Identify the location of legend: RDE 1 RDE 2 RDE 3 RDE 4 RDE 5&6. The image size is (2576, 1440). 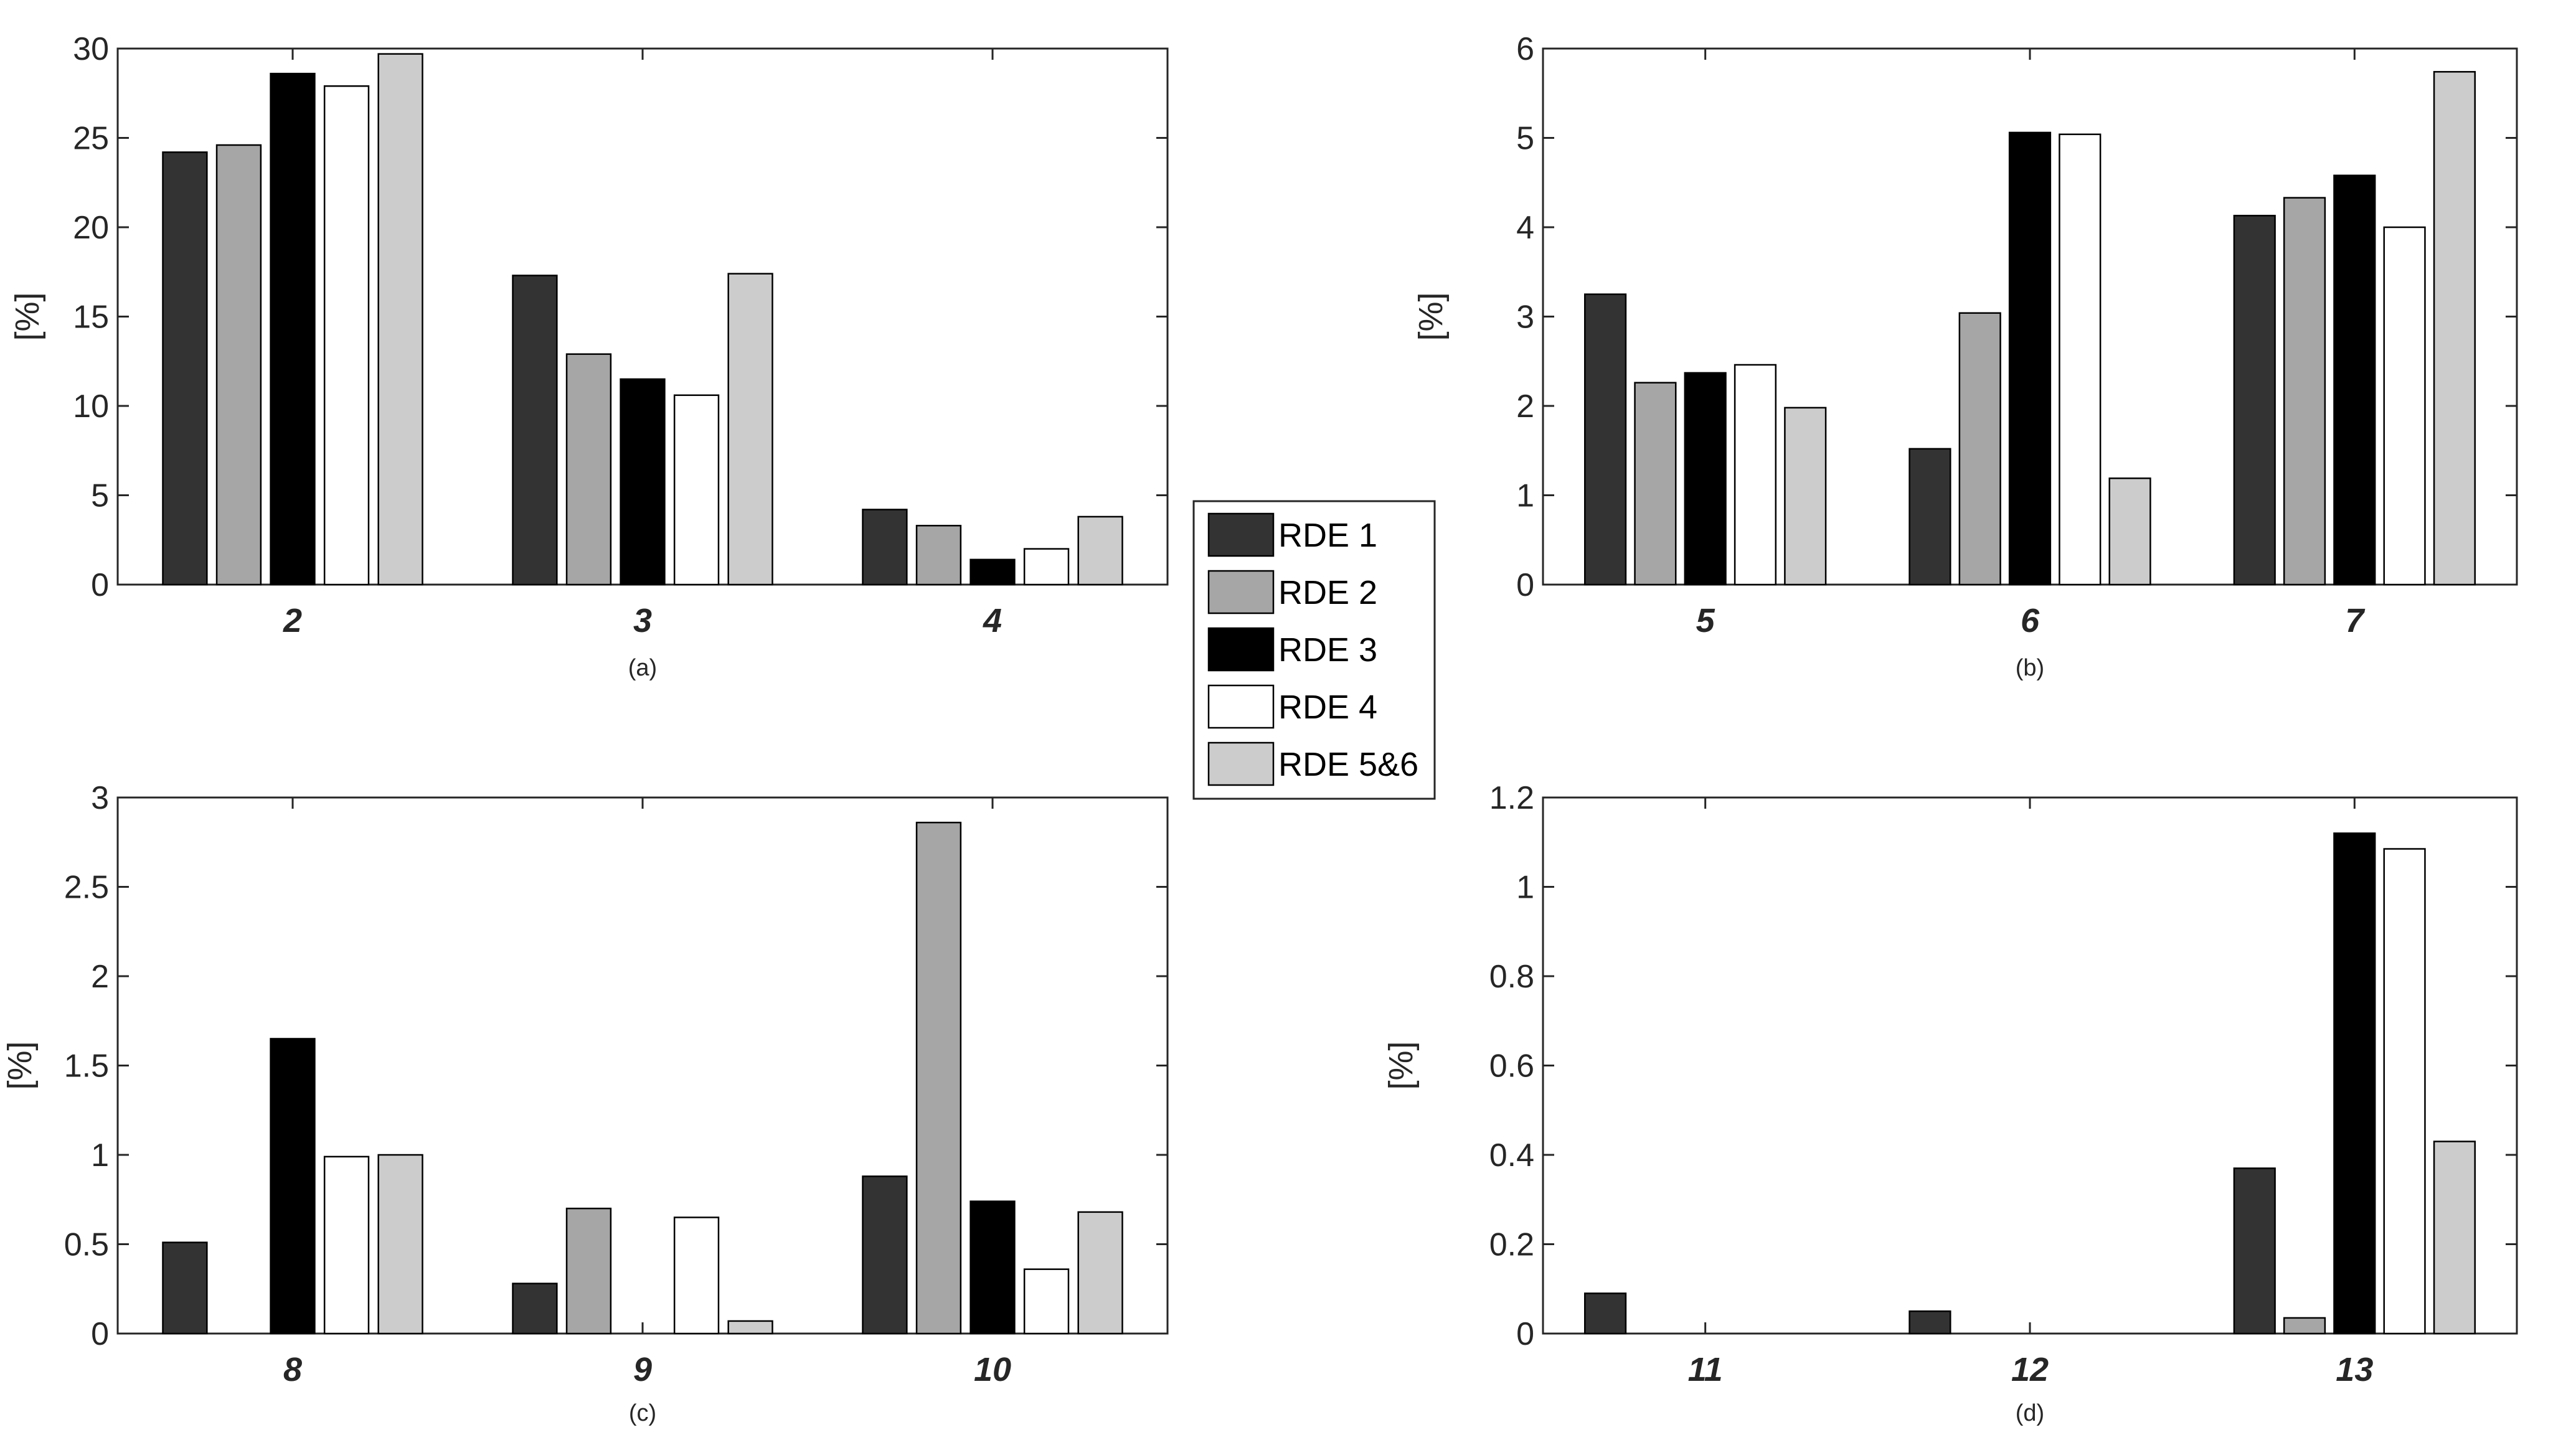
(1314, 650).